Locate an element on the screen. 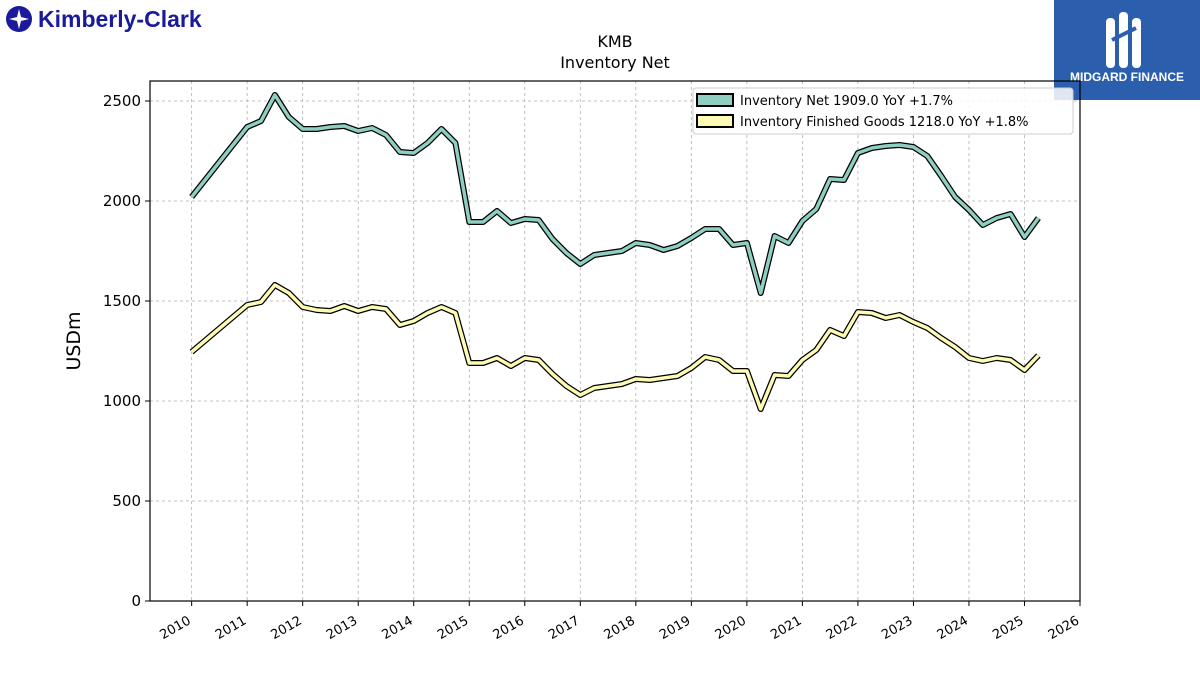  kimberly-clark-wordmark: Kimberly-Clark is located at coordinates (120, 19).